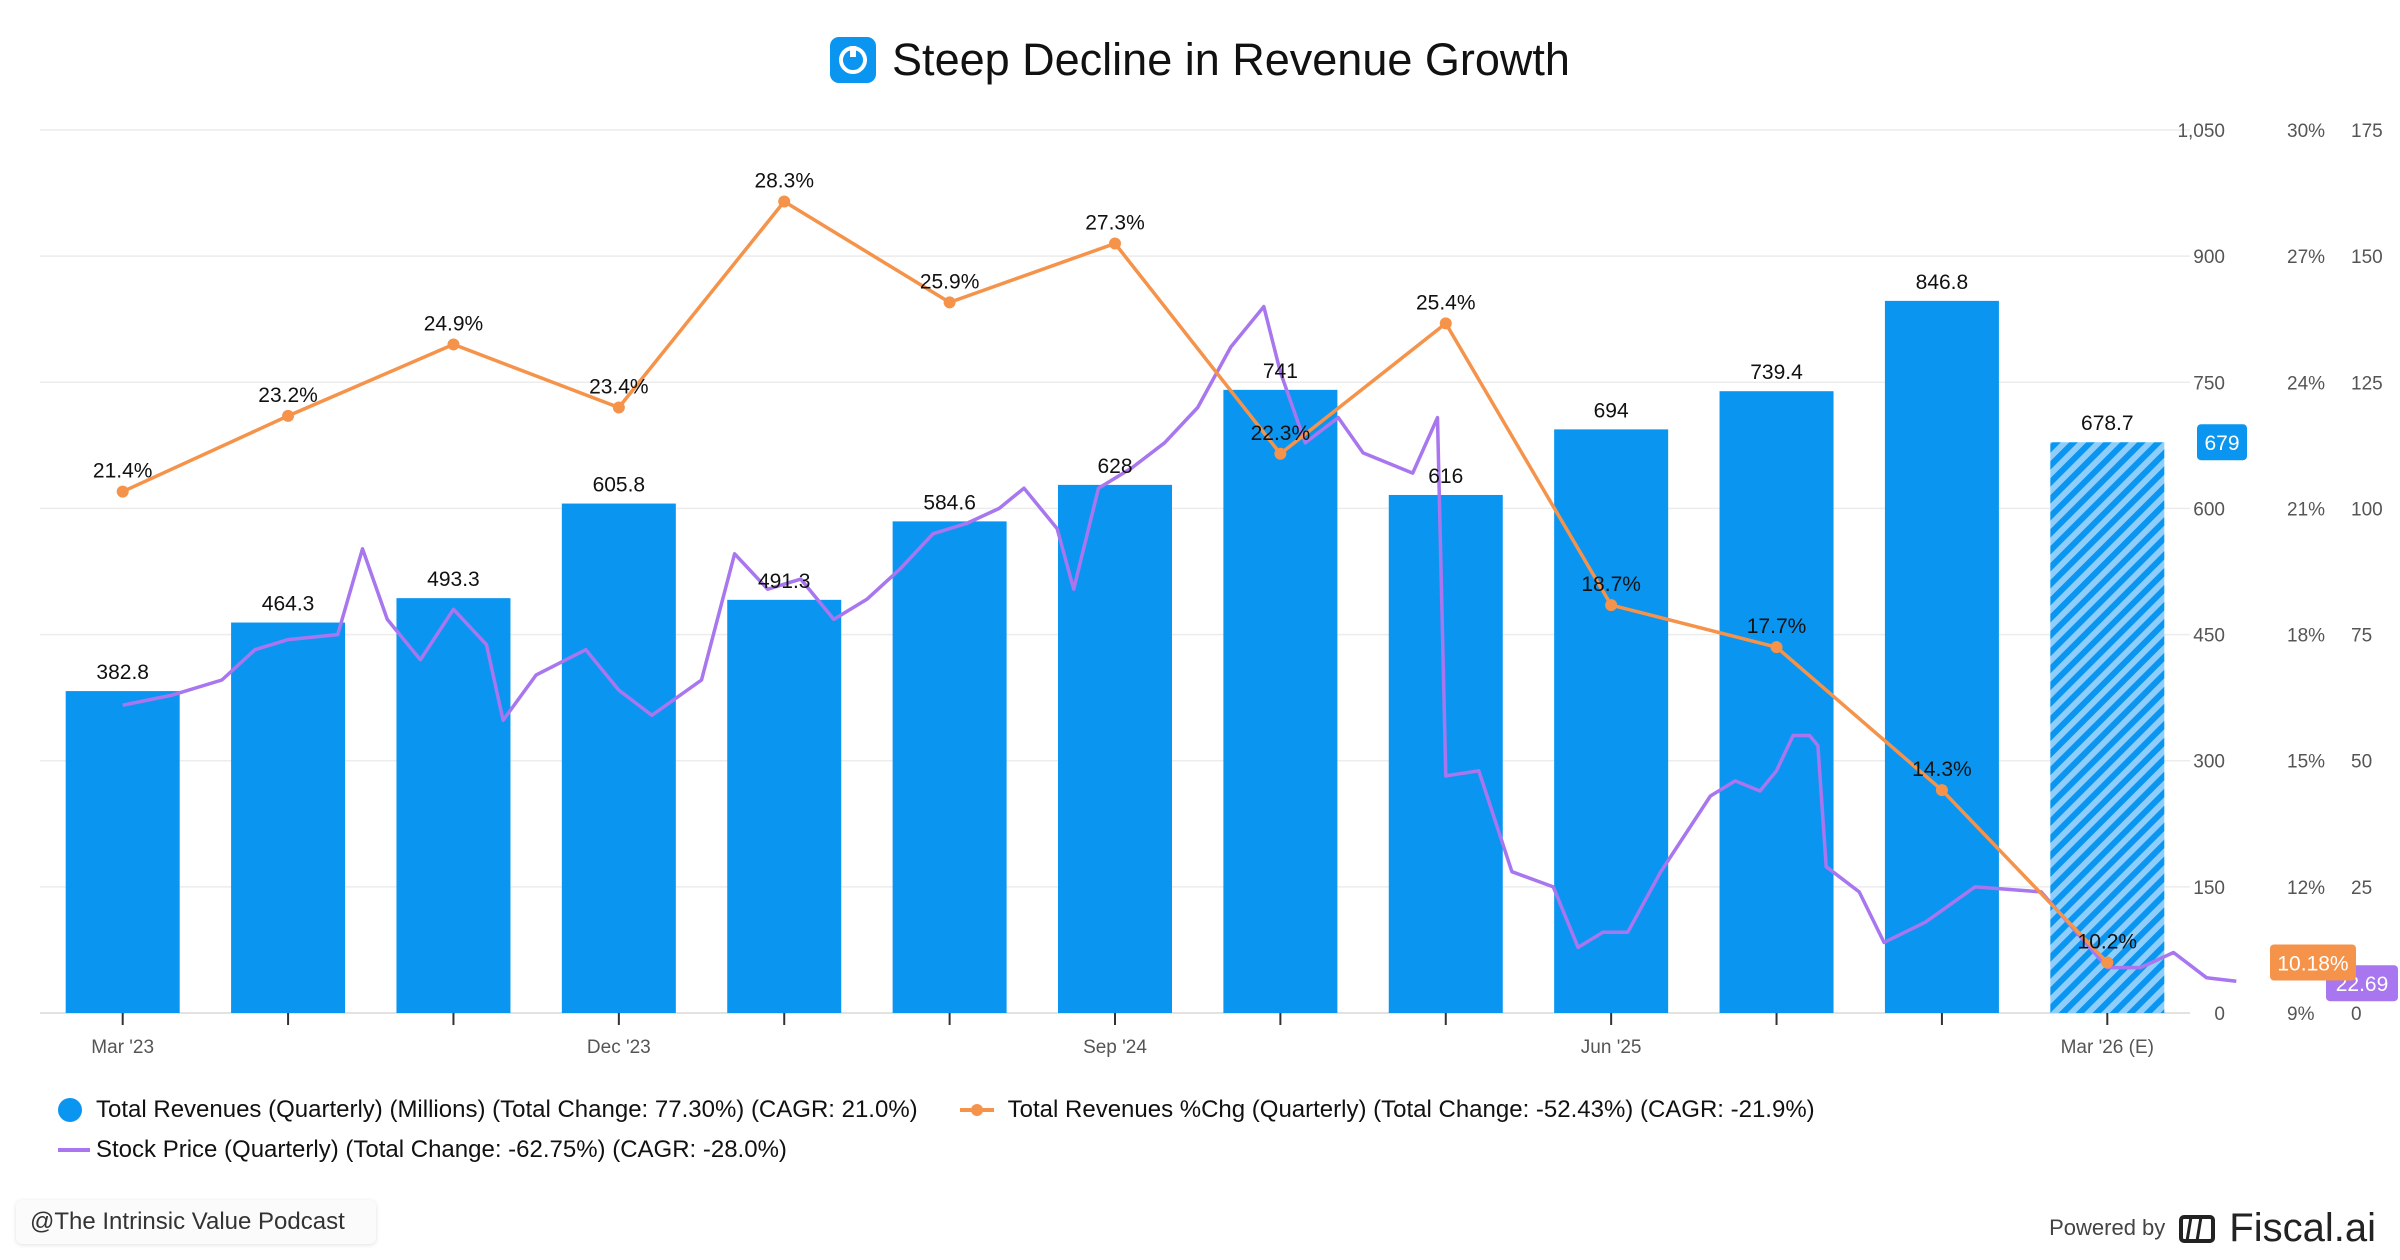  What do you see at coordinates (2367, 131) in the screenshot?
I see `y-tick-right: 175` at bounding box center [2367, 131].